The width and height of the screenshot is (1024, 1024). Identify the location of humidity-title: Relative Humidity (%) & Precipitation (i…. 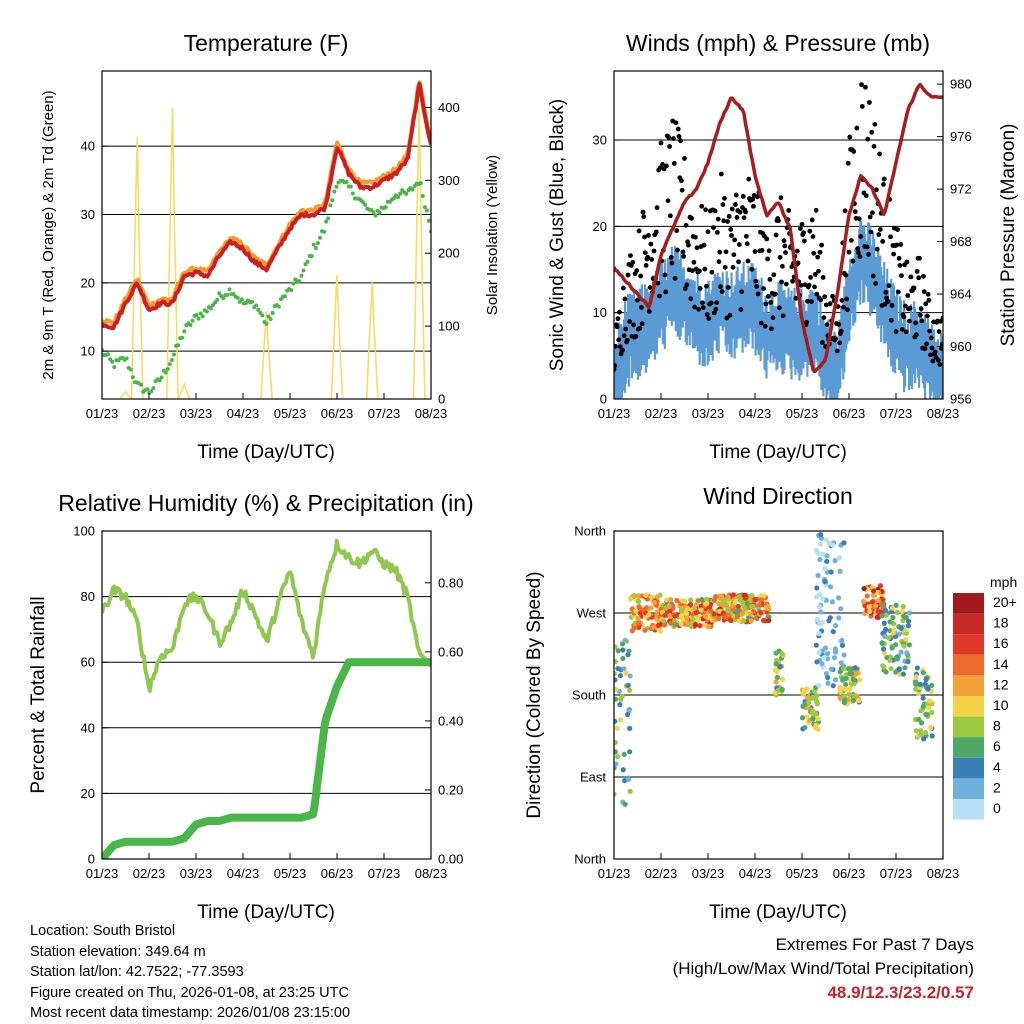
(265, 503).